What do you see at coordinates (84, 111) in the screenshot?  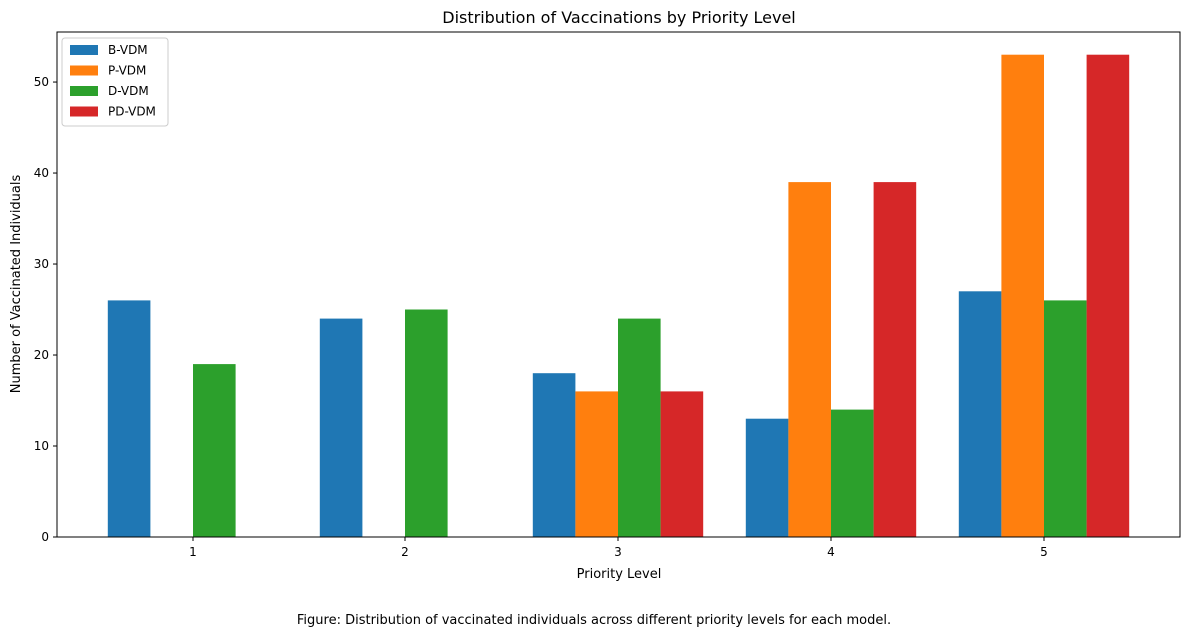 I see `legend-swatch-pd-vdm` at bounding box center [84, 111].